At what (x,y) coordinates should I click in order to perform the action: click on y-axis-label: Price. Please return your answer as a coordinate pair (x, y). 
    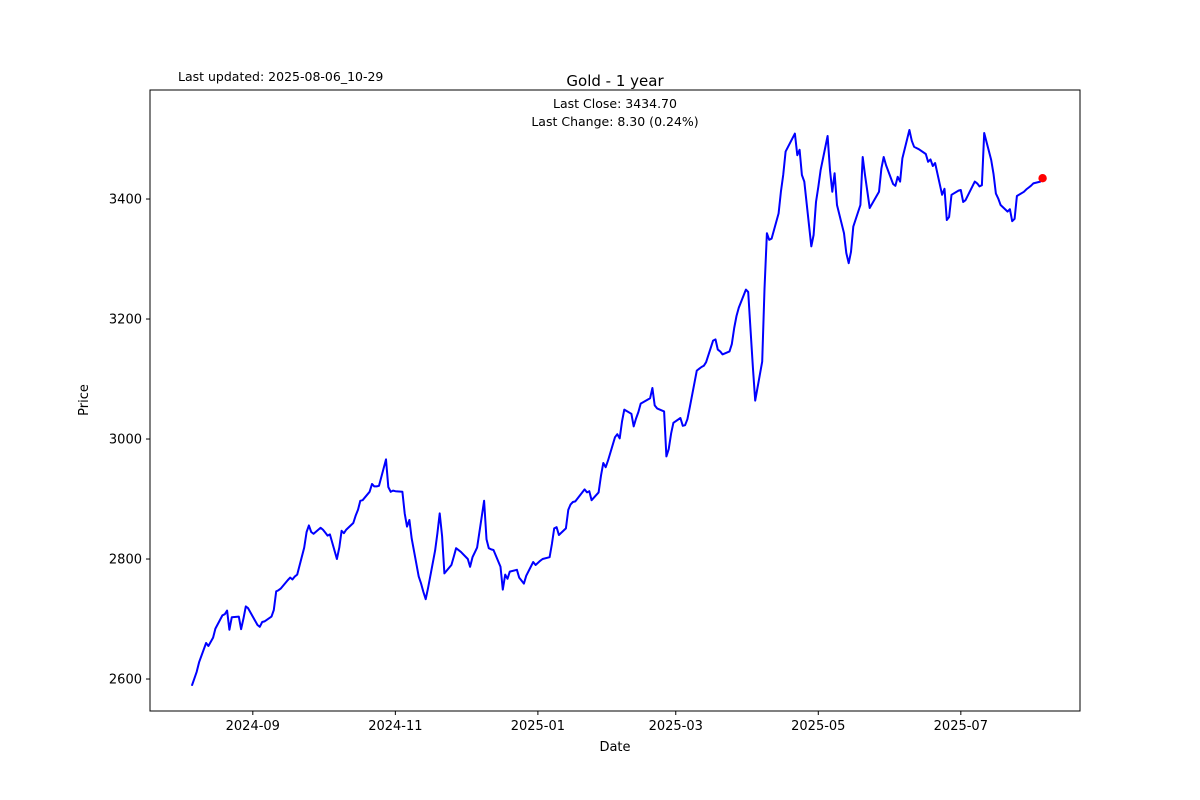
    Looking at the image, I should click on (84, 400).